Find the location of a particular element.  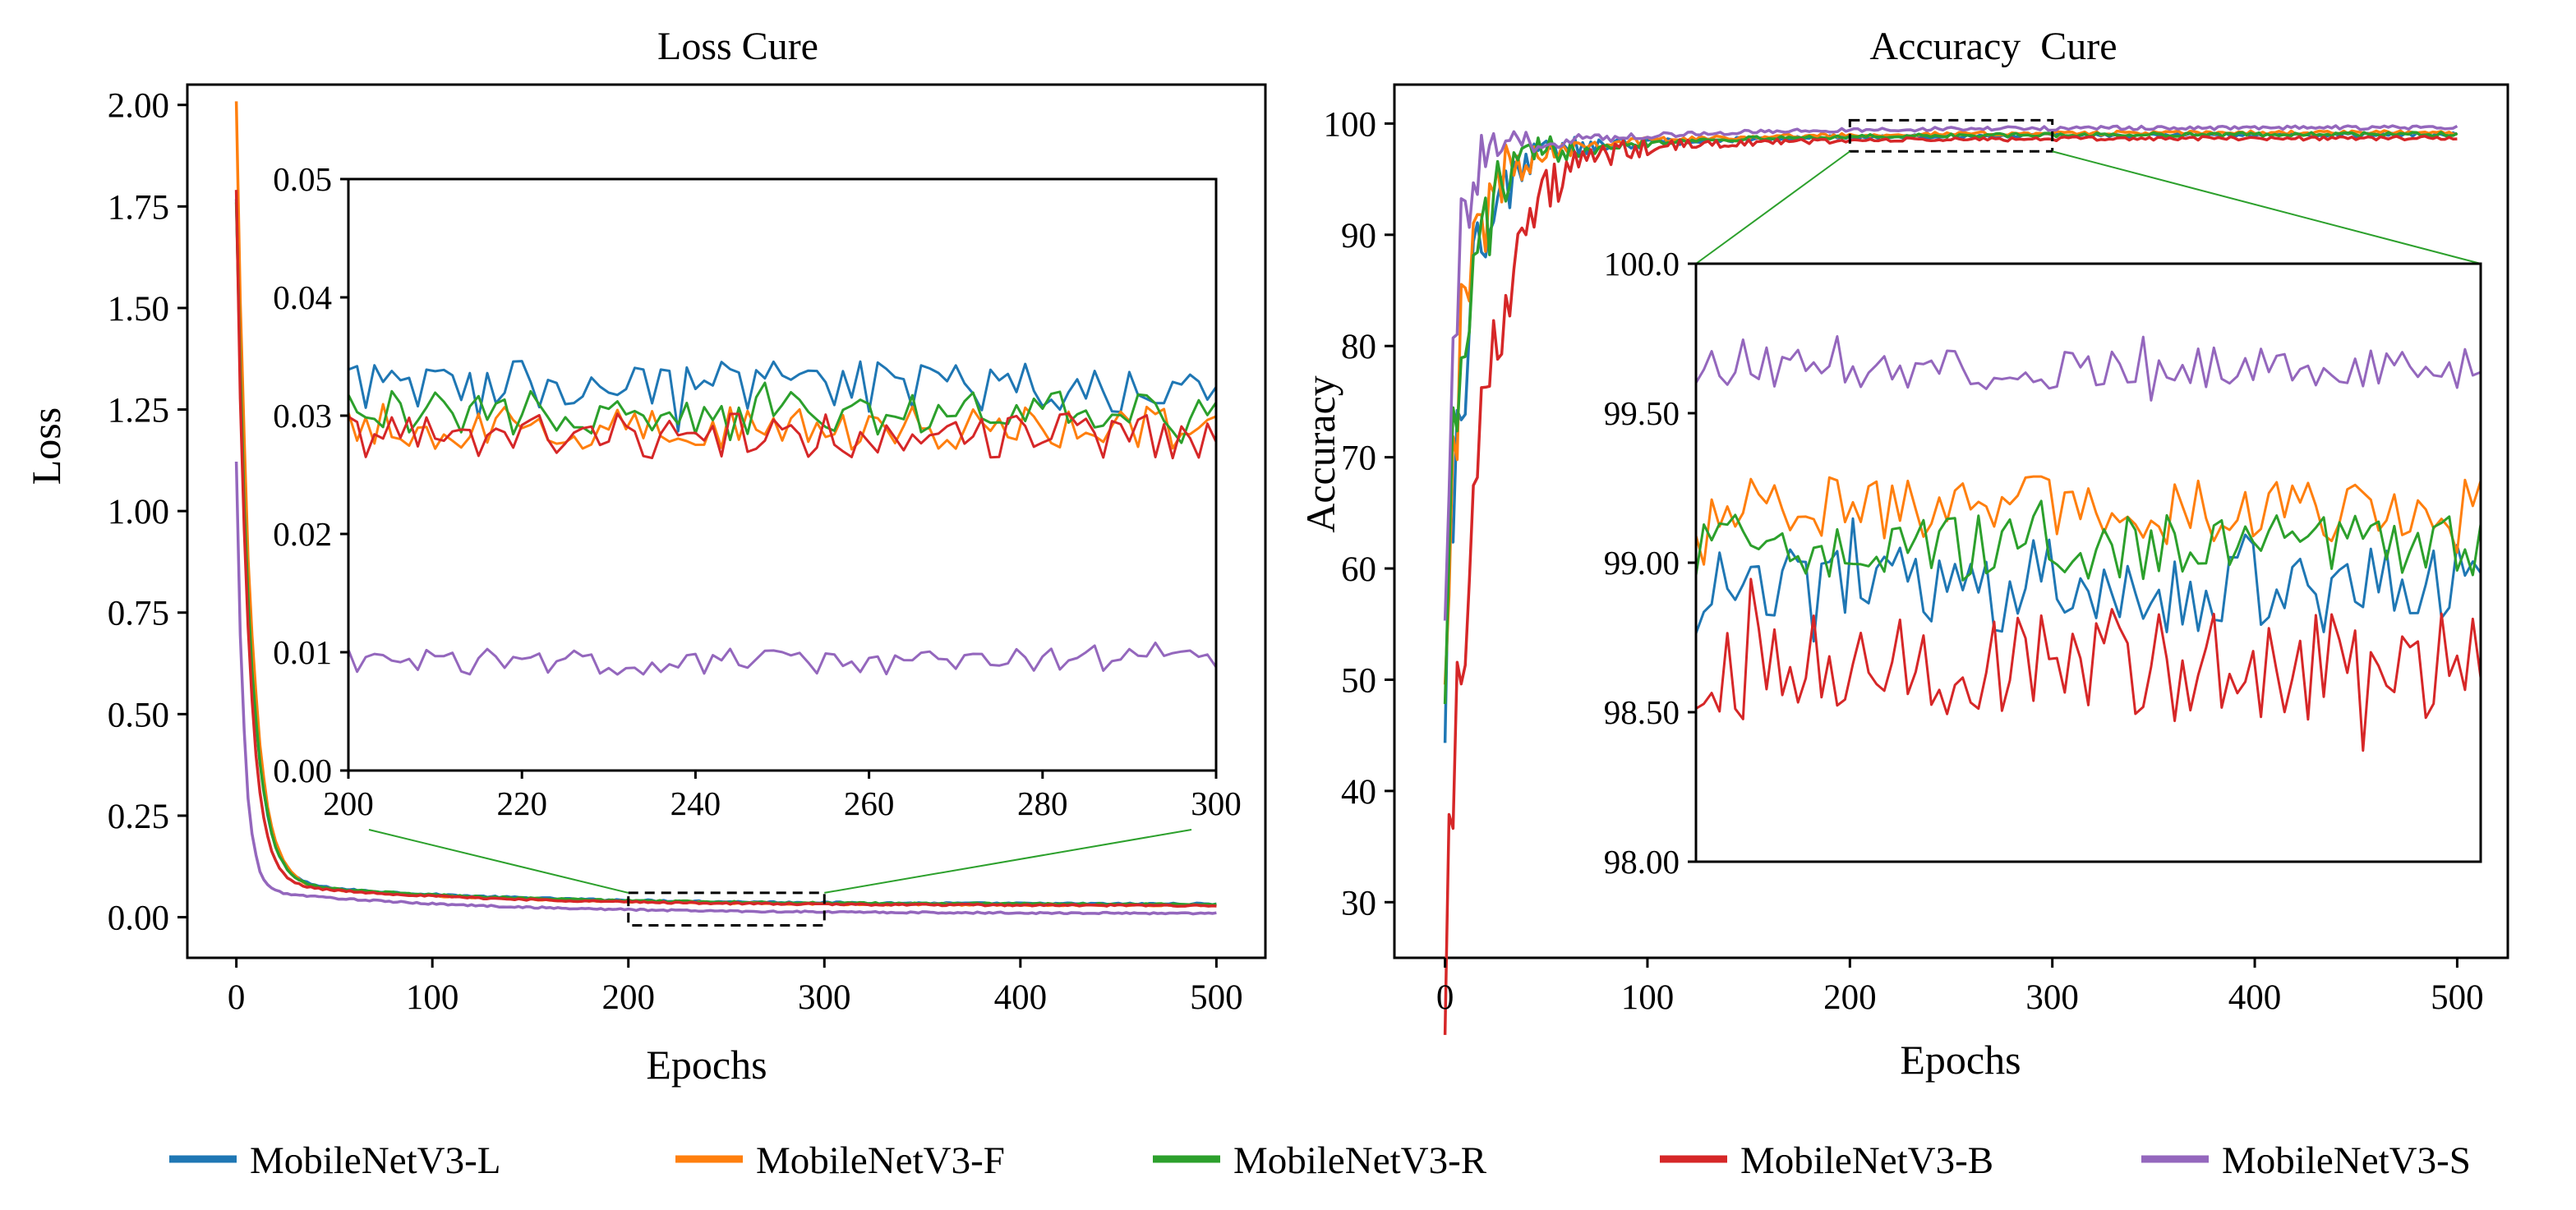

legend-label: MobileNetV3-F is located at coordinates (880, 1160).